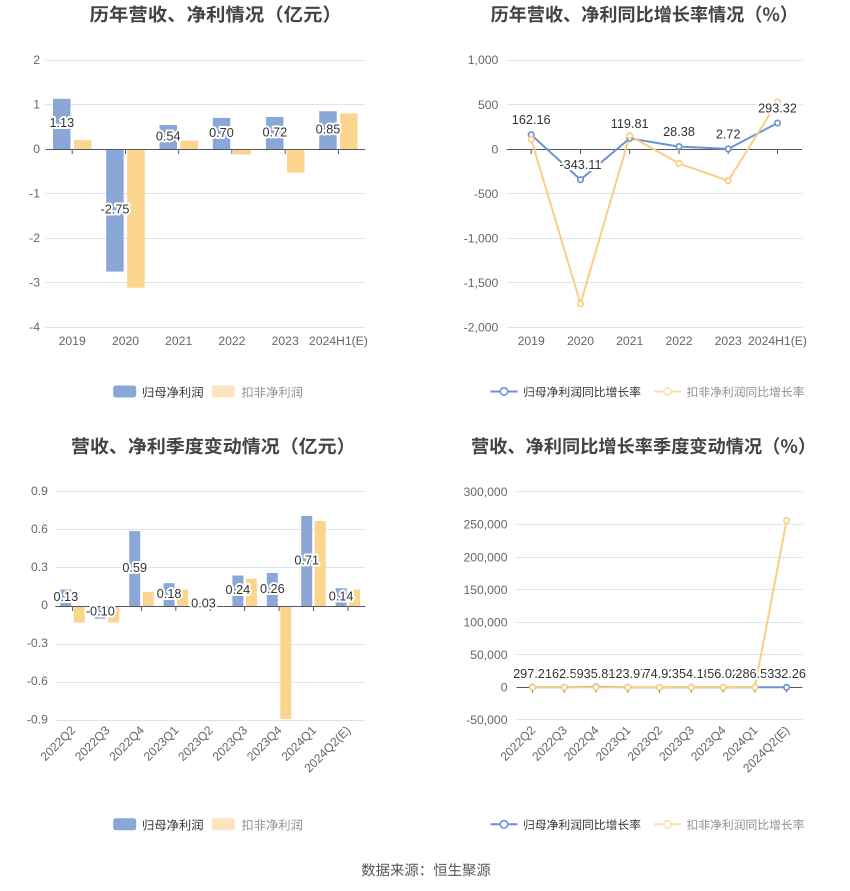  I want to click on svg-text: 0.72, so click(274, 132).